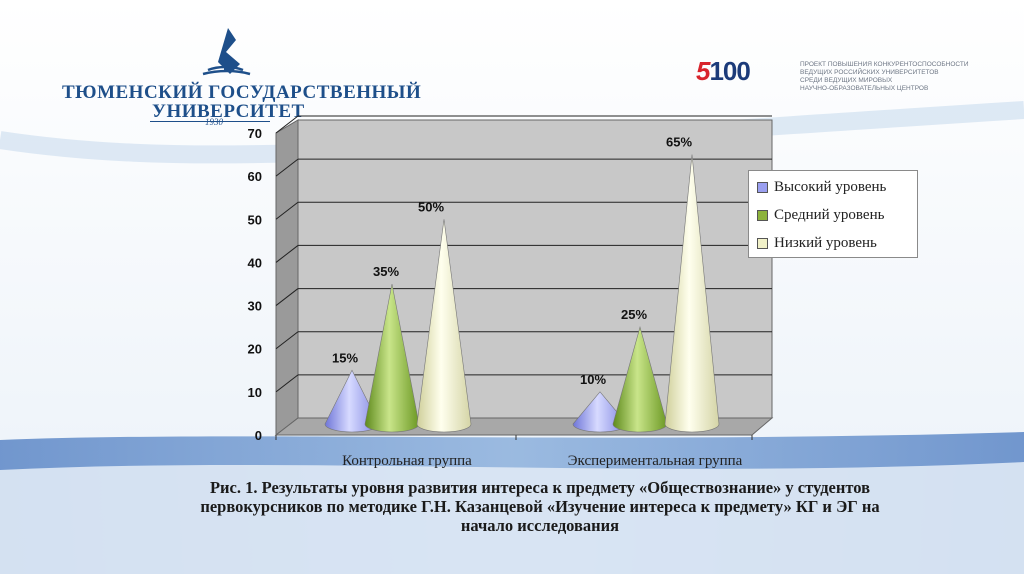 This screenshot has height=574, width=1024. What do you see at coordinates (210, 121) in the screenshot?
I see `university-rule` at bounding box center [210, 121].